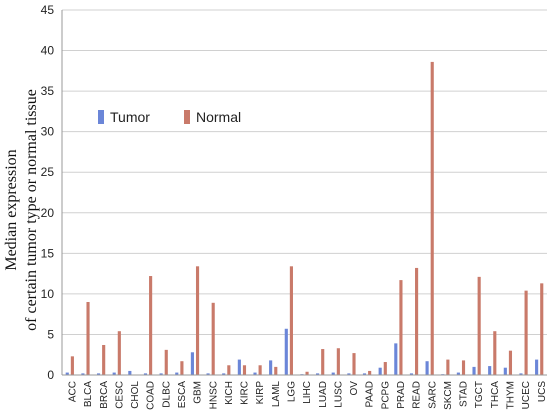 The height and width of the screenshot is (414, 550). What do you see at coordinates (542, 329) in the screenshot?
I see `bar-normal-ucs` at bounding box center [542, 329].